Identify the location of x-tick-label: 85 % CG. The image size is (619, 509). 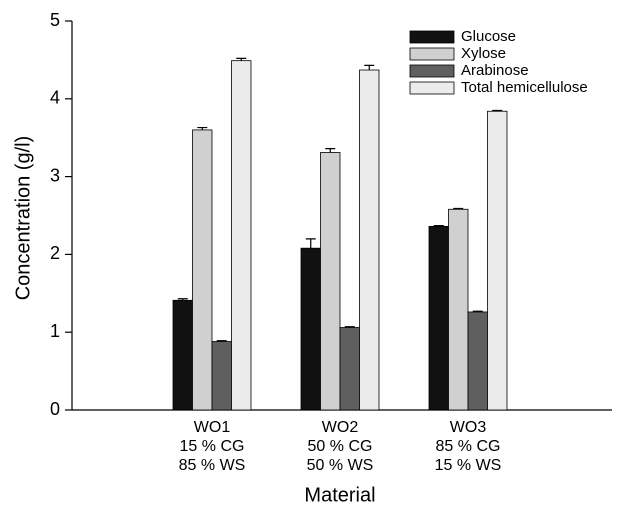
(468, 446).